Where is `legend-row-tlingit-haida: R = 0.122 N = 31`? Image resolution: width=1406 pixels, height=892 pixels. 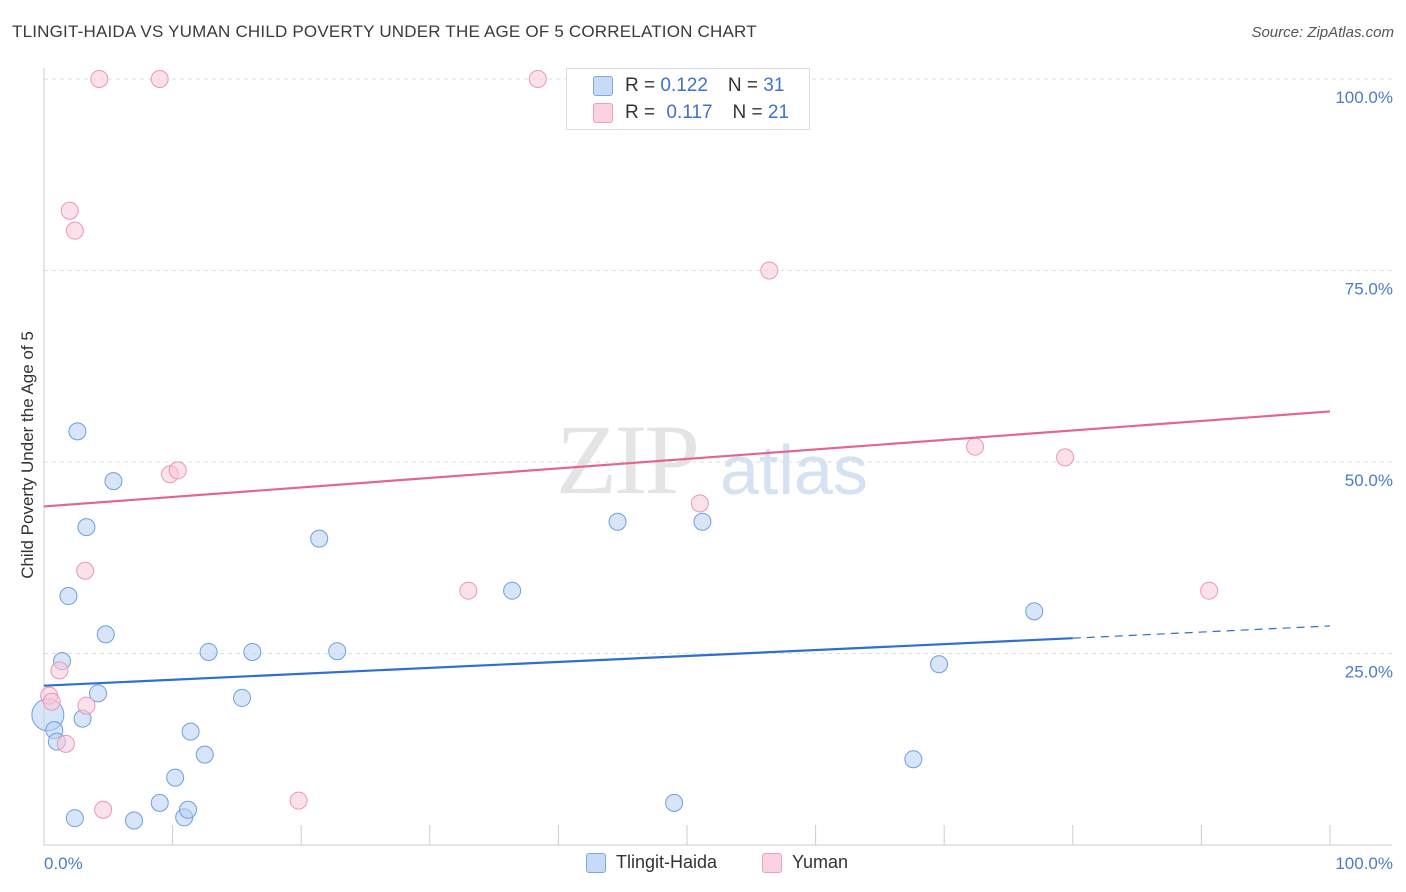 legend-row-tlingit-haida: R = 0.122 N = 31 is located at coordinates (688, 86).